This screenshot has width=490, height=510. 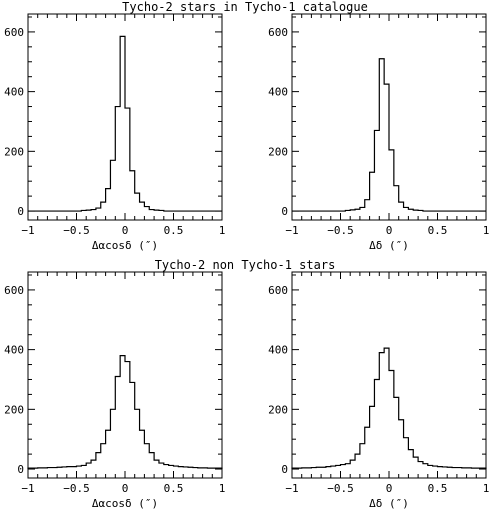 I want to click on top-left-xtick-label: 1, so click(x=222, y=230).